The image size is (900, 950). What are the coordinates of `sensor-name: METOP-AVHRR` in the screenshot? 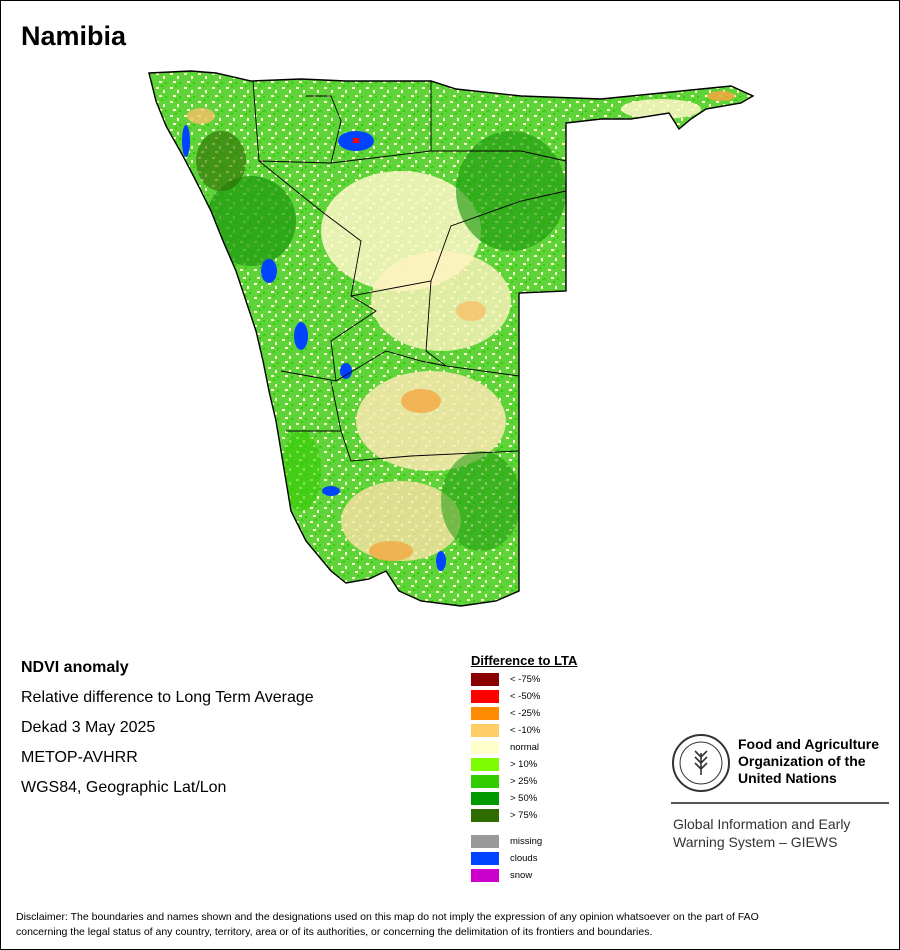 It's located at (79, 757).